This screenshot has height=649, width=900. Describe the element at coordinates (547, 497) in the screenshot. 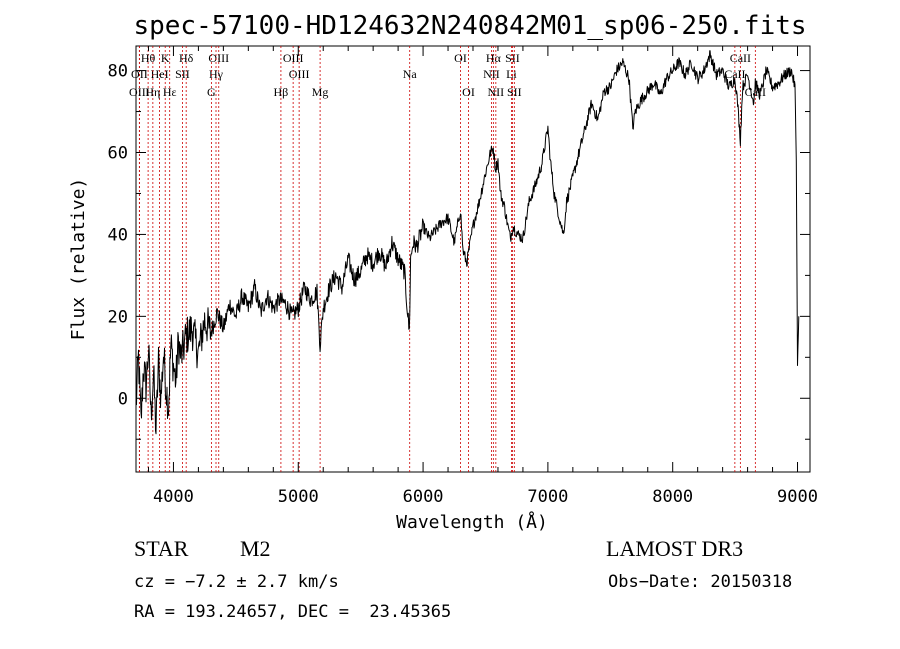

I see `x-tick-label: 7000` at that location.